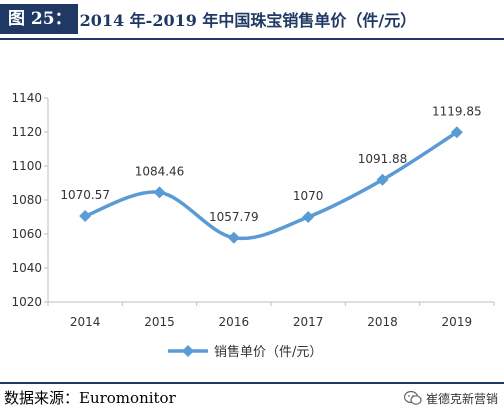 This screenshot has width=504, height=414. What do you see at coordinates (26, 98) in the screenshot?
I see `y-tick-label: 1140` at bounding box center [26, 98].